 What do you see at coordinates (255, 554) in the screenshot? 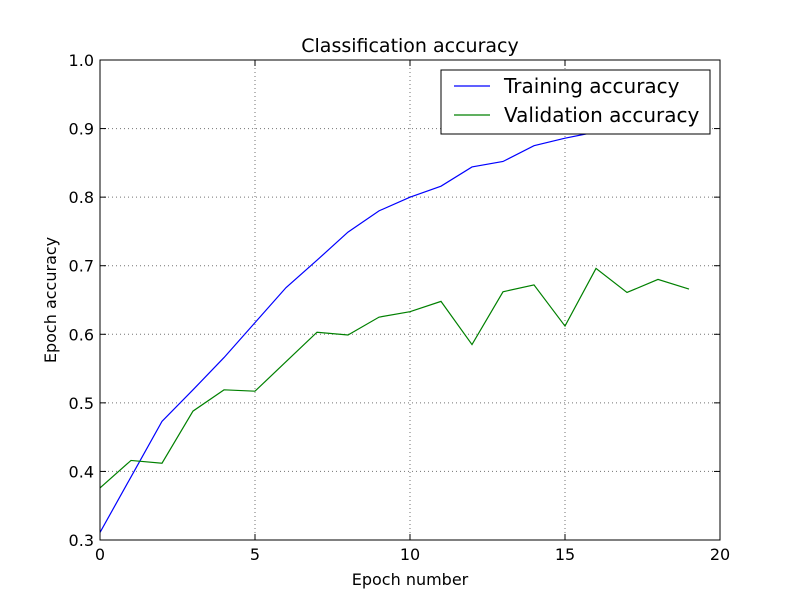
I see `x-tick-label: 5` at bounding box center [255, 554].